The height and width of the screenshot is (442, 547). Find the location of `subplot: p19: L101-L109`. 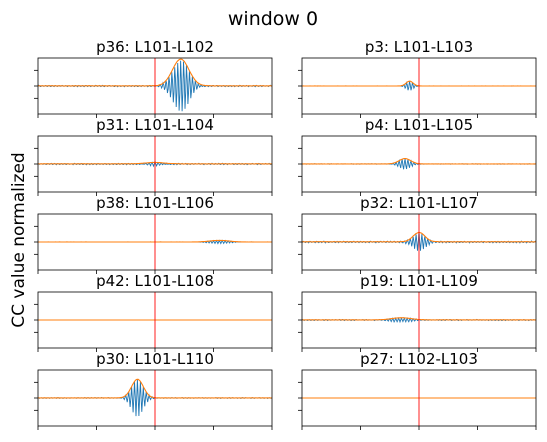

subplot: p19: L101-L109 is located at coordinates (417, 312).